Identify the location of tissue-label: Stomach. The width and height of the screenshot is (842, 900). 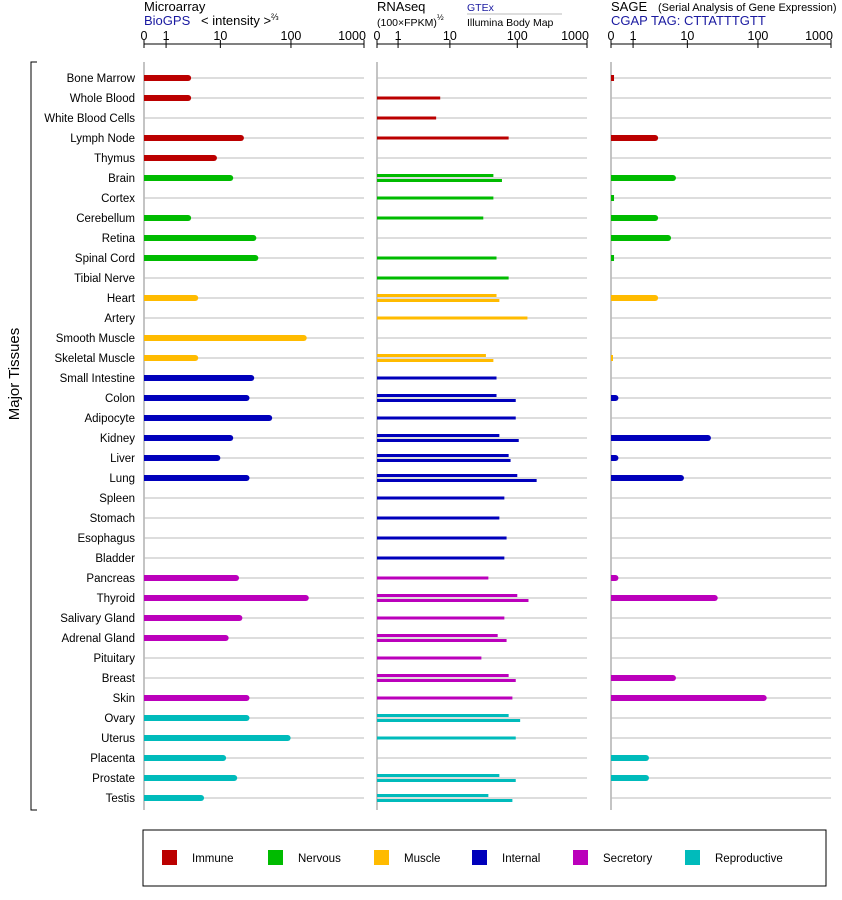
(112, 519).